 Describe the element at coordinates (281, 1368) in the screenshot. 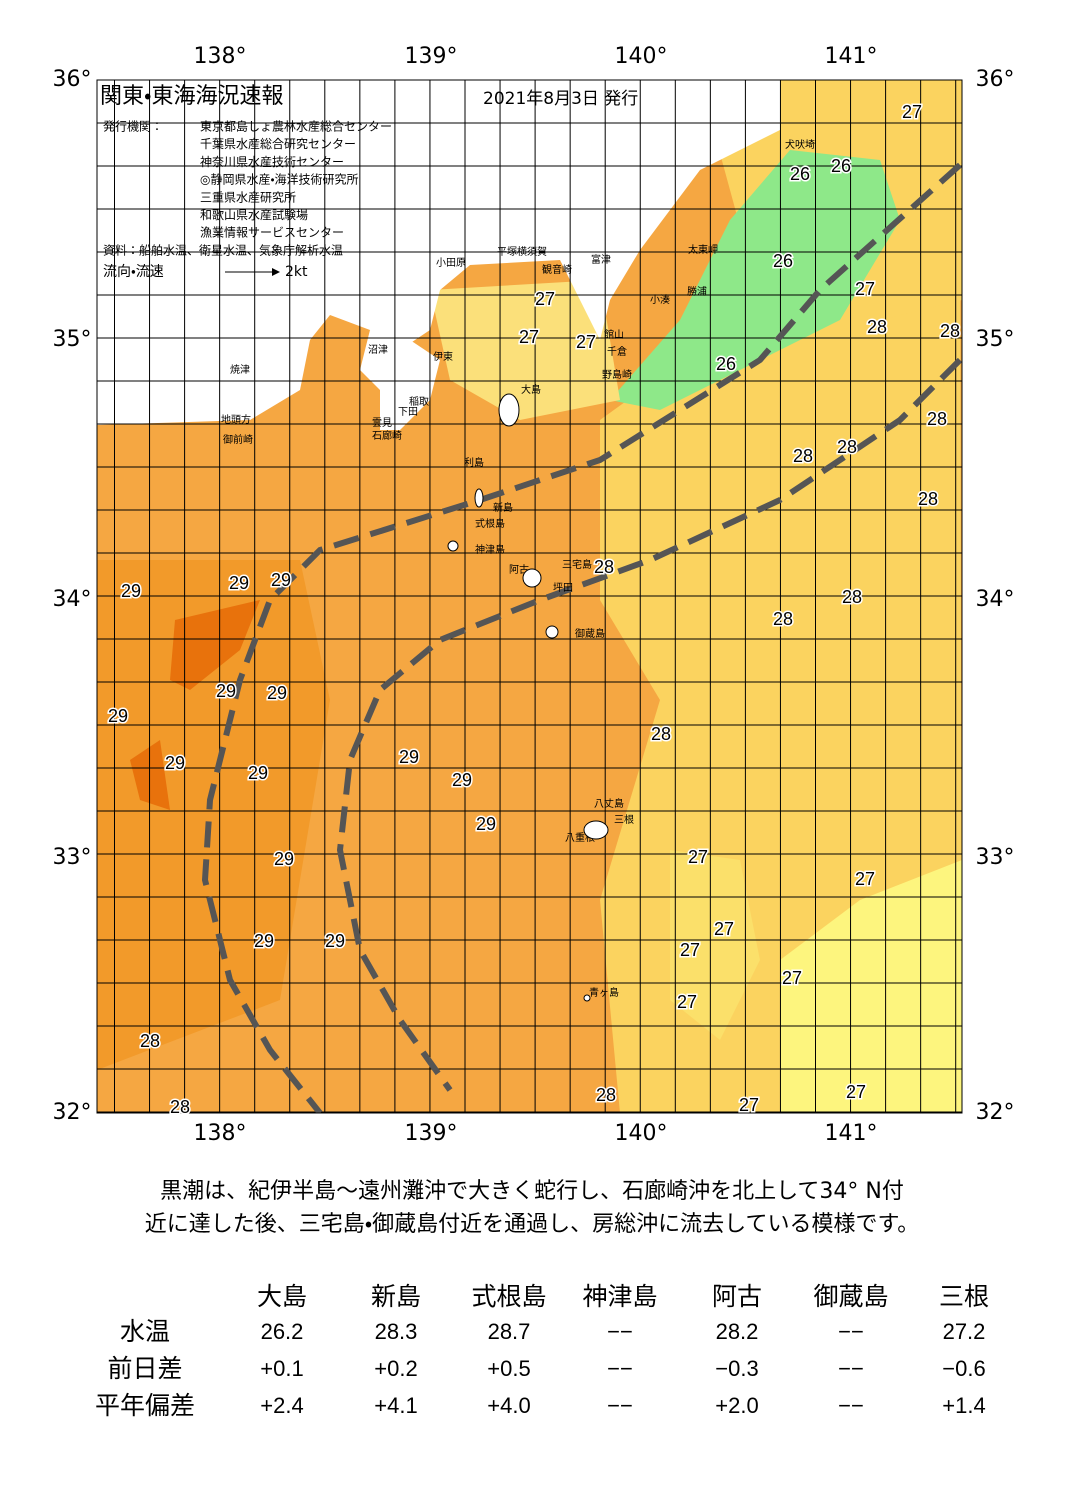

I see `table-cell: +0.1` at that location.